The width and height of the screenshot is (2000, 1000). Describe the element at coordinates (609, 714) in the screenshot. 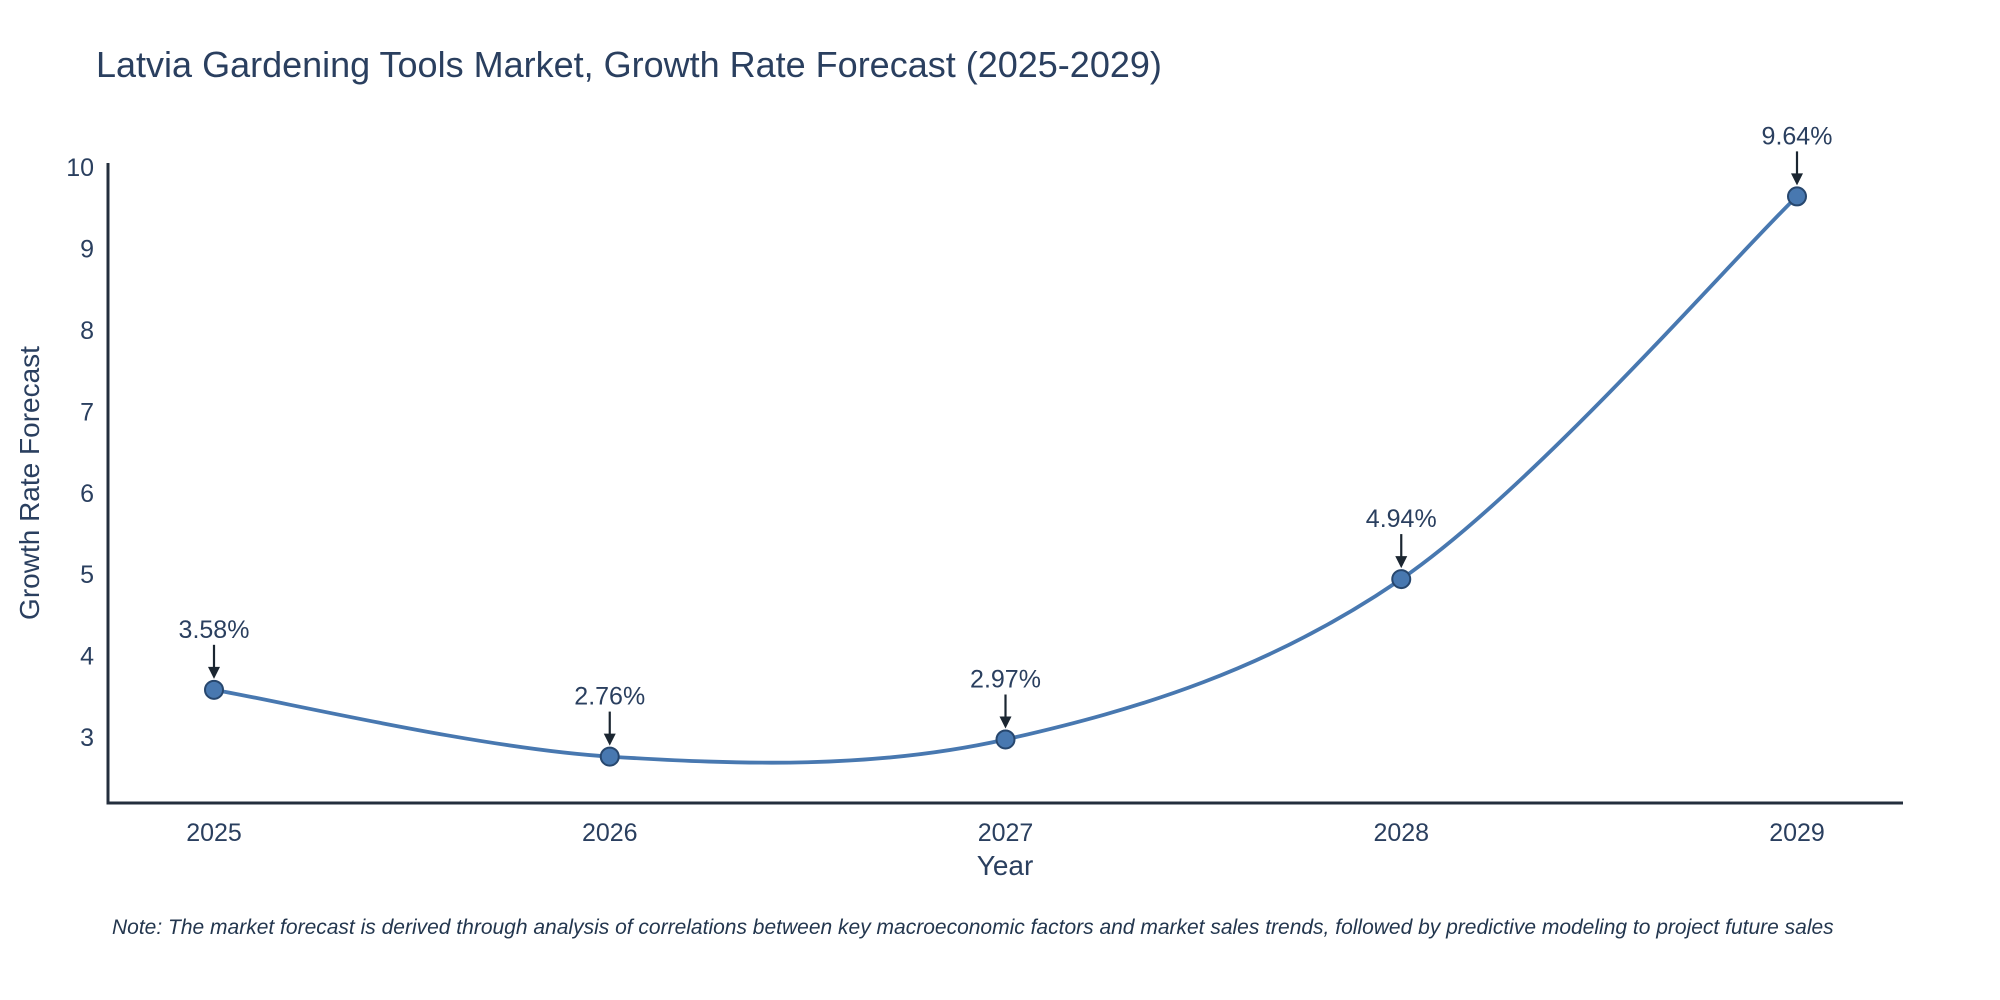

I see `point-annotation: 2.76%` at that location.